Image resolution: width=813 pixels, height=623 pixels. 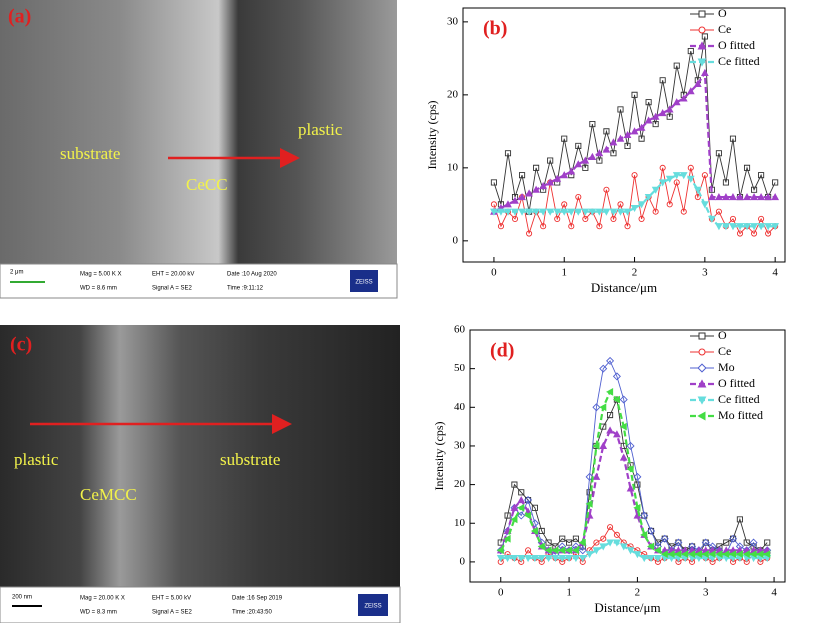 What do you see at coordinates (739, 61) in the screenshot?
I see `legend-label: Ce fitted` at bounding box center [739, 61].